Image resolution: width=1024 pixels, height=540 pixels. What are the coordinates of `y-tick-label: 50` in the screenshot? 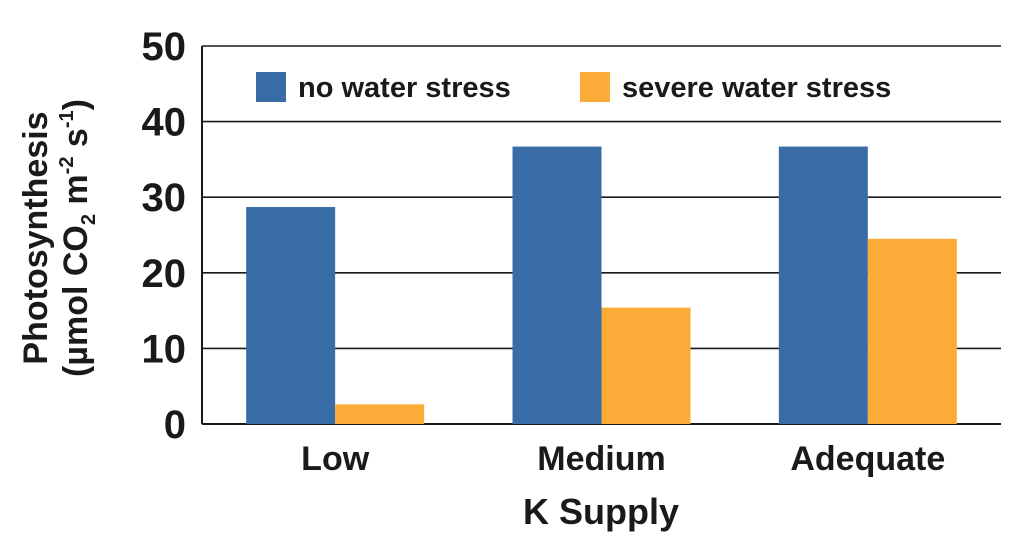 It's located at (164, 47).